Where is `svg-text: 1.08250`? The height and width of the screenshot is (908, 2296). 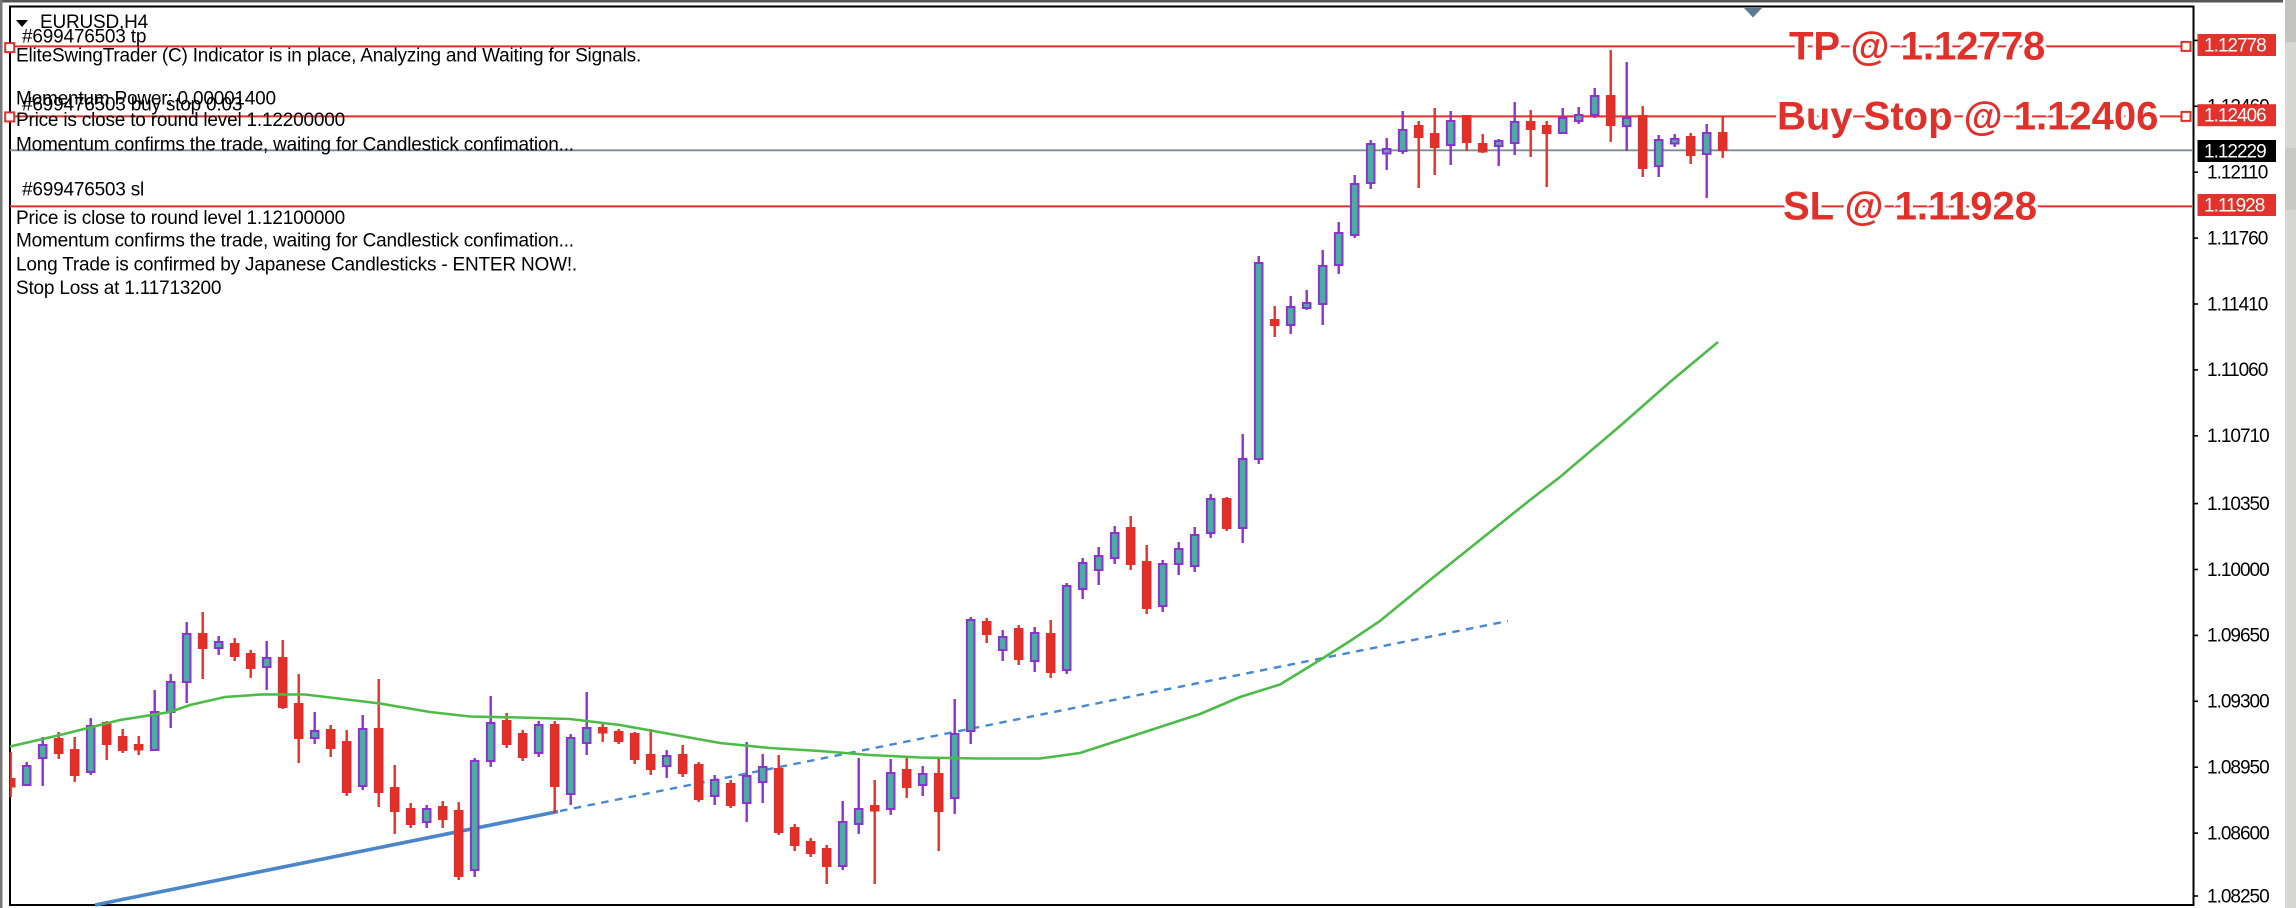 svg-text: 1.08250 is located at coordinates (2238, 896).